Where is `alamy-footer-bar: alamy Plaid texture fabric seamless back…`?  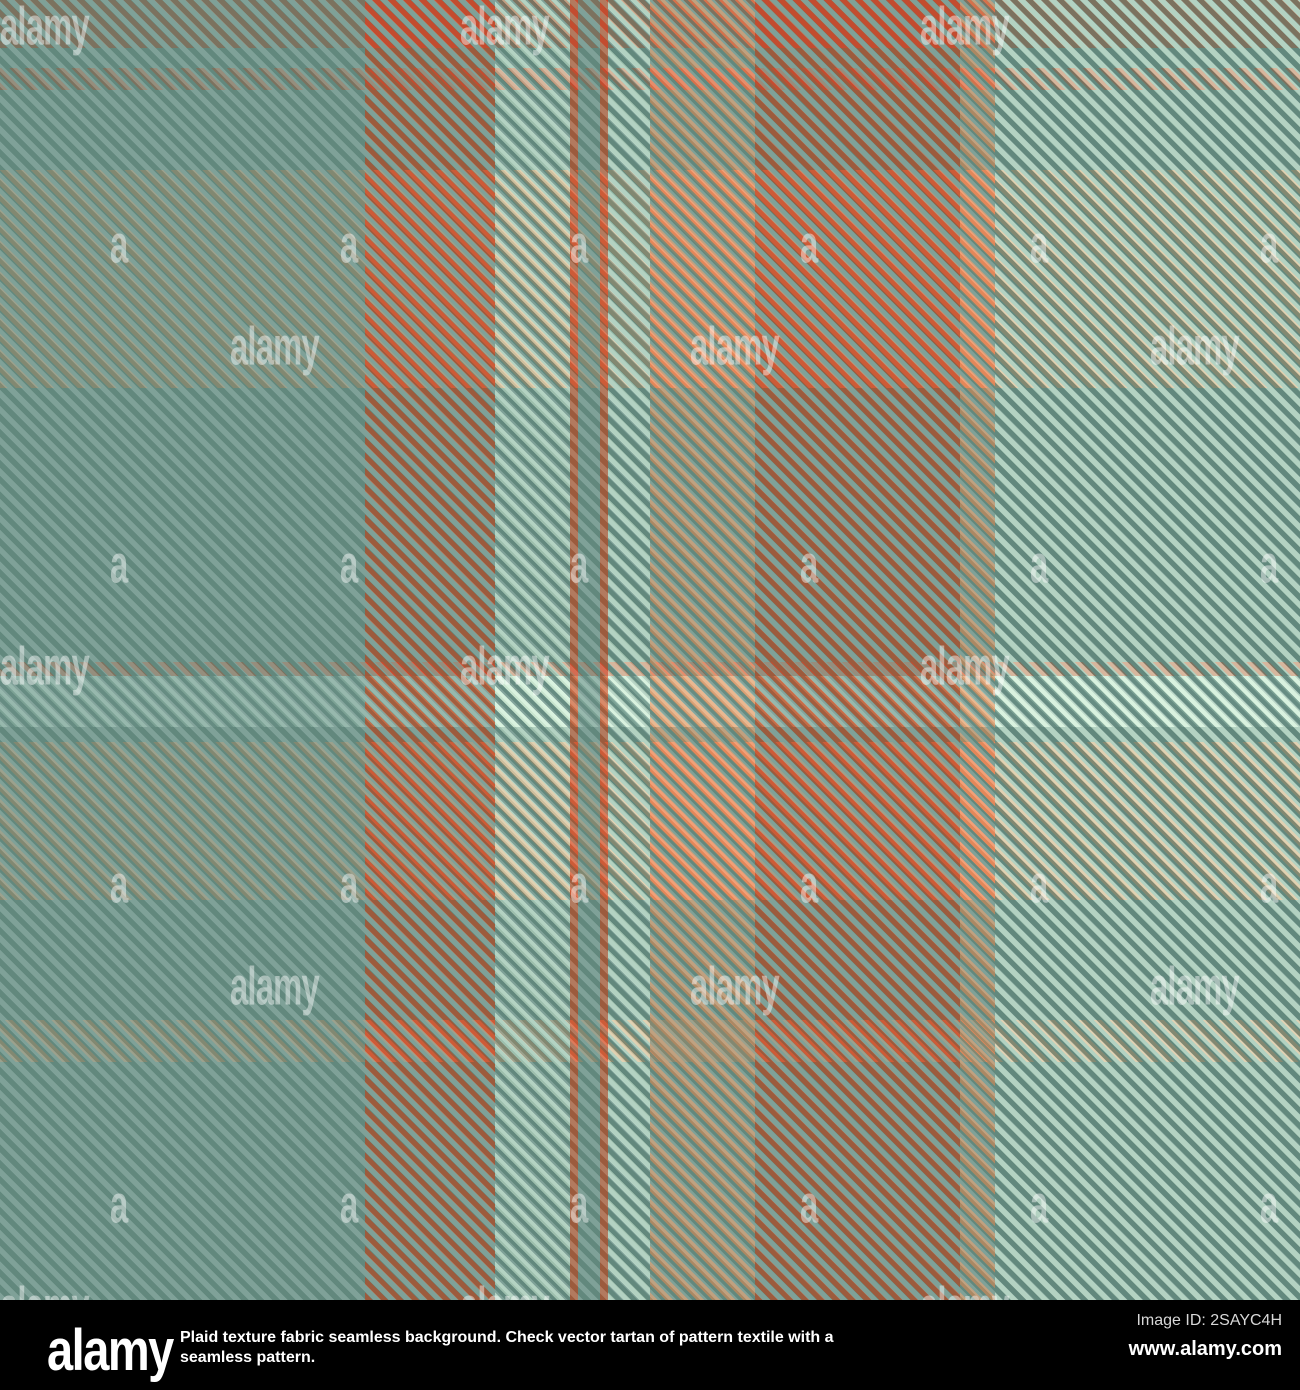 alamy-footer-bar: alamy Plaid texture fabric seamless back… is located at coordinates (650, 1345).